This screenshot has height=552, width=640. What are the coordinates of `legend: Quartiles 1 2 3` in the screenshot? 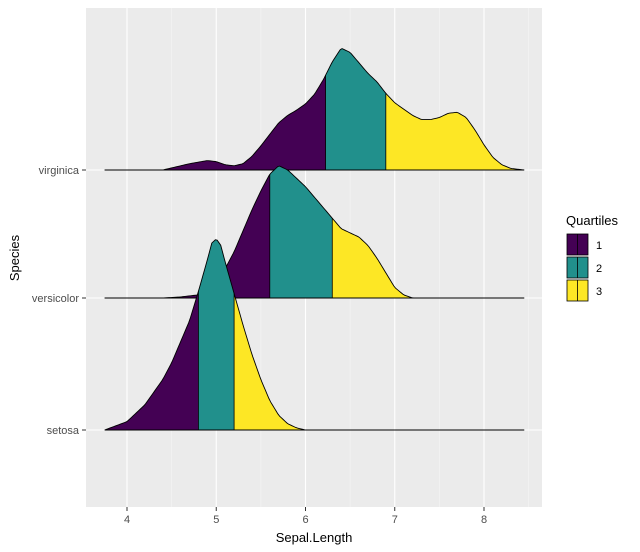 It's located at (592, 257).